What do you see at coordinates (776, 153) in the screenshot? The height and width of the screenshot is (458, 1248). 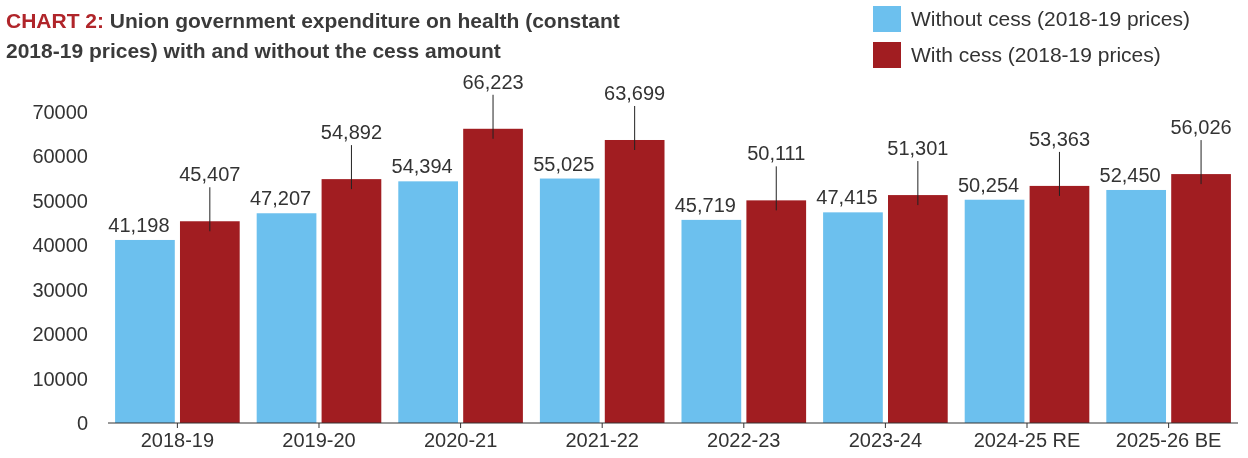 I see `data-label: 50,111` at bounding box center [776, 153].